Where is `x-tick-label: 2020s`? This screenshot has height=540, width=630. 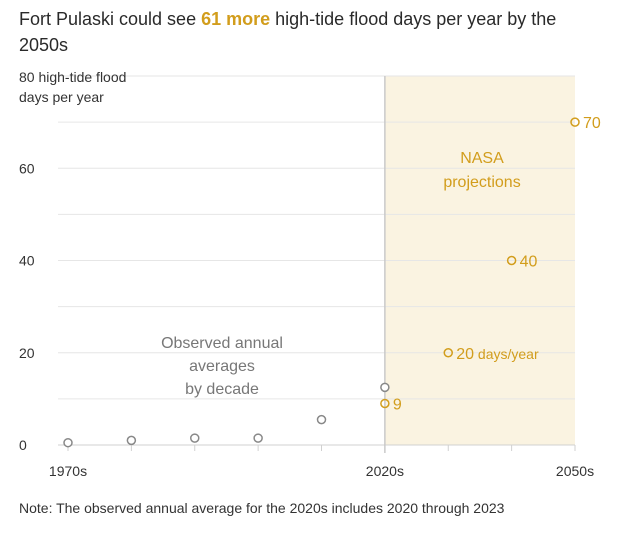 x-tick-label: 2020s is located at coordinates (385, 471).